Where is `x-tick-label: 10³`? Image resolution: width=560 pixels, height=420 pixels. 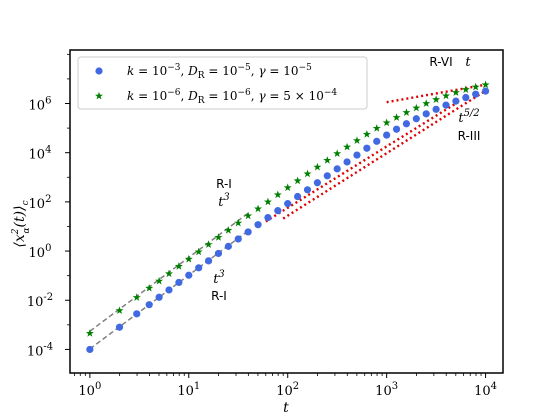
x-tick-label: 10³ is located at coordinates (386, 390).